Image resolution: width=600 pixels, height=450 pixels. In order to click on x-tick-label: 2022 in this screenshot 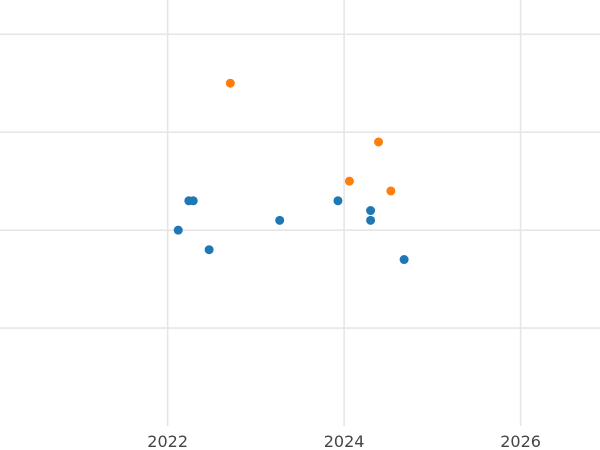, I will do `click(167, 441)`.